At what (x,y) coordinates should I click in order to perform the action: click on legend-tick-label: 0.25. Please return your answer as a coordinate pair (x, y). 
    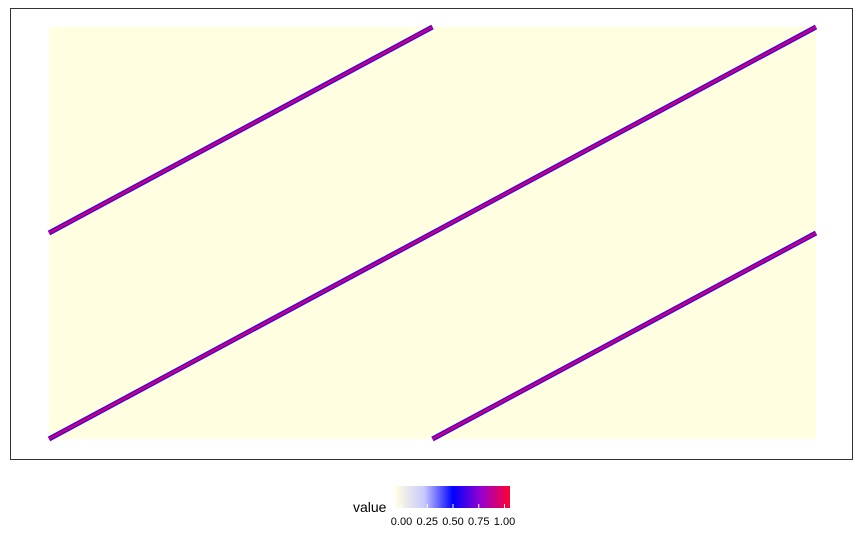
    Looking at the image, I should click on (427, 522).